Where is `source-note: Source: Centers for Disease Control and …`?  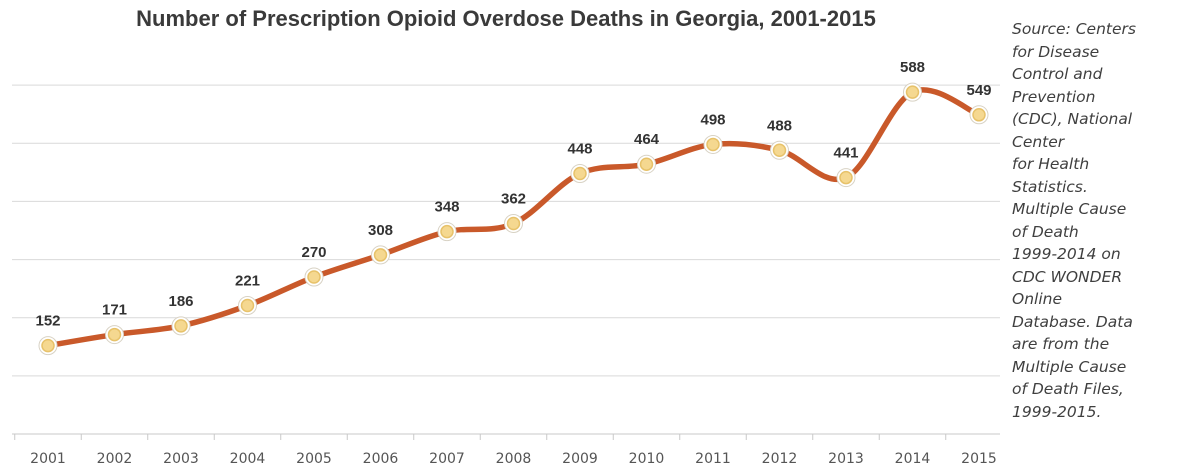
source-note: Source: Centers for Disease Control and … is located at coordinates (1074, 220).